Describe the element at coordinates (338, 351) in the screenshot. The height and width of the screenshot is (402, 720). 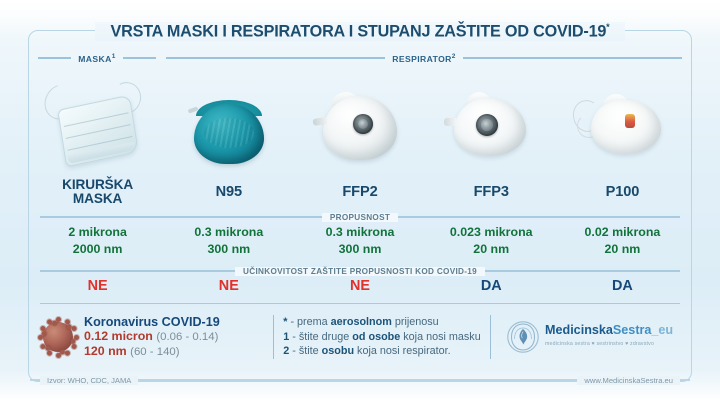
I see `footnote-2-bold: osobu` at that location.